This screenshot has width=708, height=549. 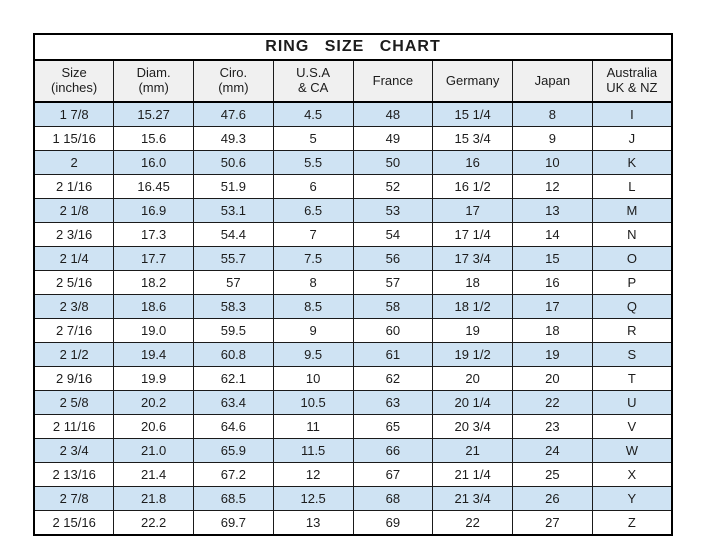 What do you see at coordinates (74, 330) in the screenshot?
I see `cell-size-inches: 2 7/16` at bounding box center [74, 330].